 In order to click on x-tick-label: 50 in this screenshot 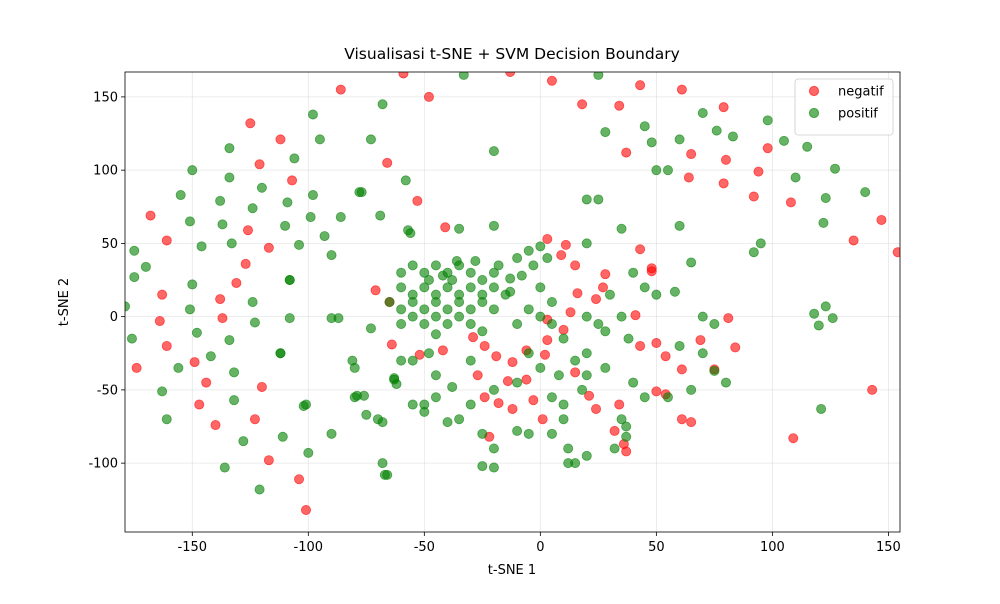, I will do `click(656, 547)`.